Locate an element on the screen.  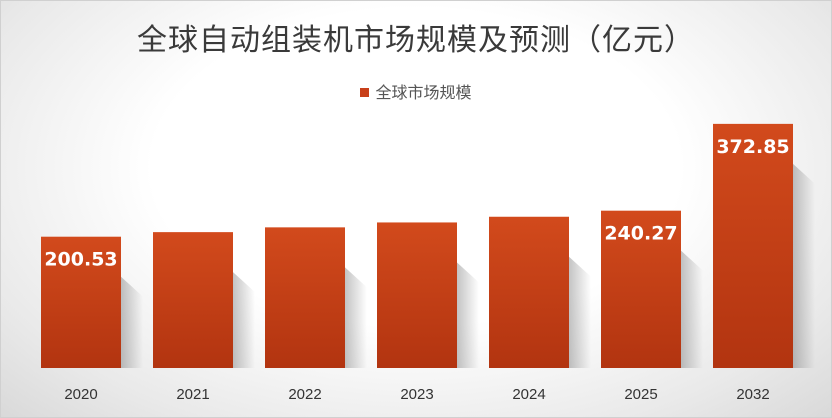
data-label-2032: 372.85 is located at coordinates (752, 147).